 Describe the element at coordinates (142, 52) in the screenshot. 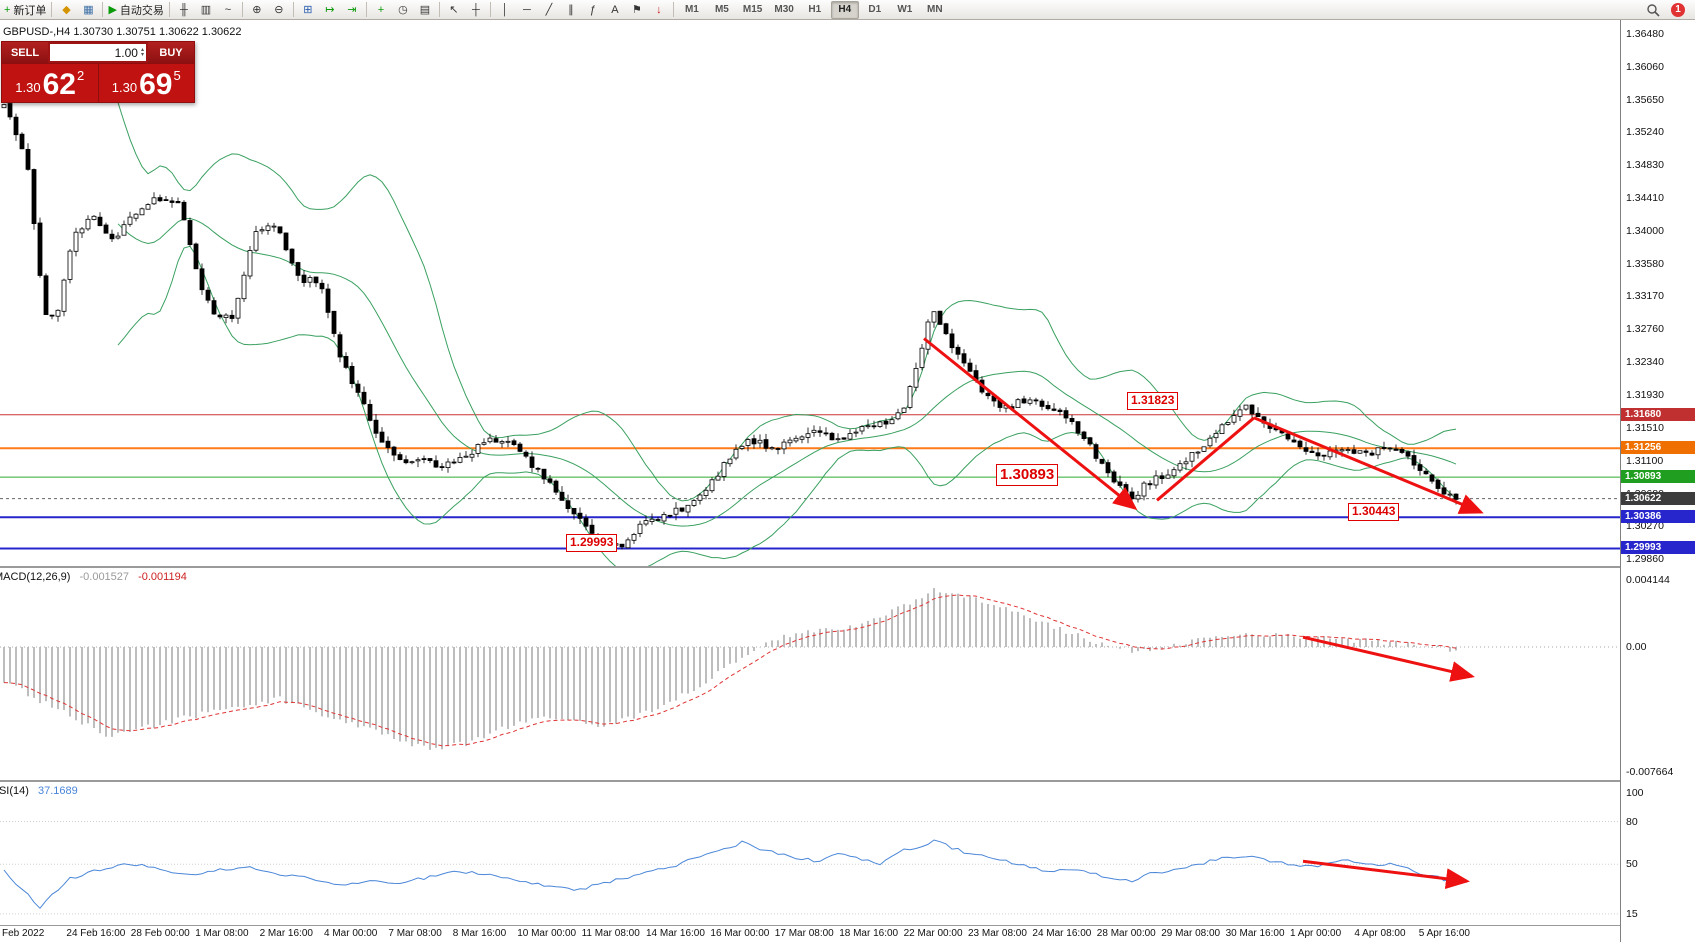

I see `volume-spinner: ▴ ▾` at that location.